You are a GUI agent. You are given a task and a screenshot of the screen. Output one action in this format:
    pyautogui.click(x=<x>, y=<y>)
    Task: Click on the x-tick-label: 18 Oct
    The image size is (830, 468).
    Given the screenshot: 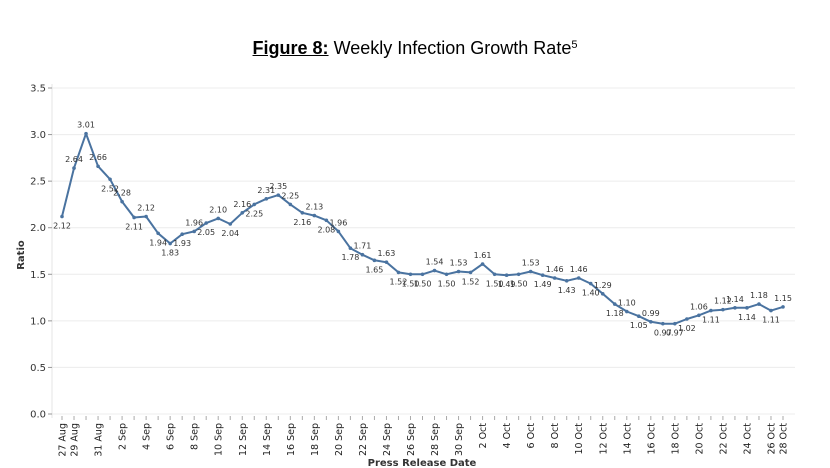 What is the action you would take?
    pyautogui.click(x=675, y=439)
    